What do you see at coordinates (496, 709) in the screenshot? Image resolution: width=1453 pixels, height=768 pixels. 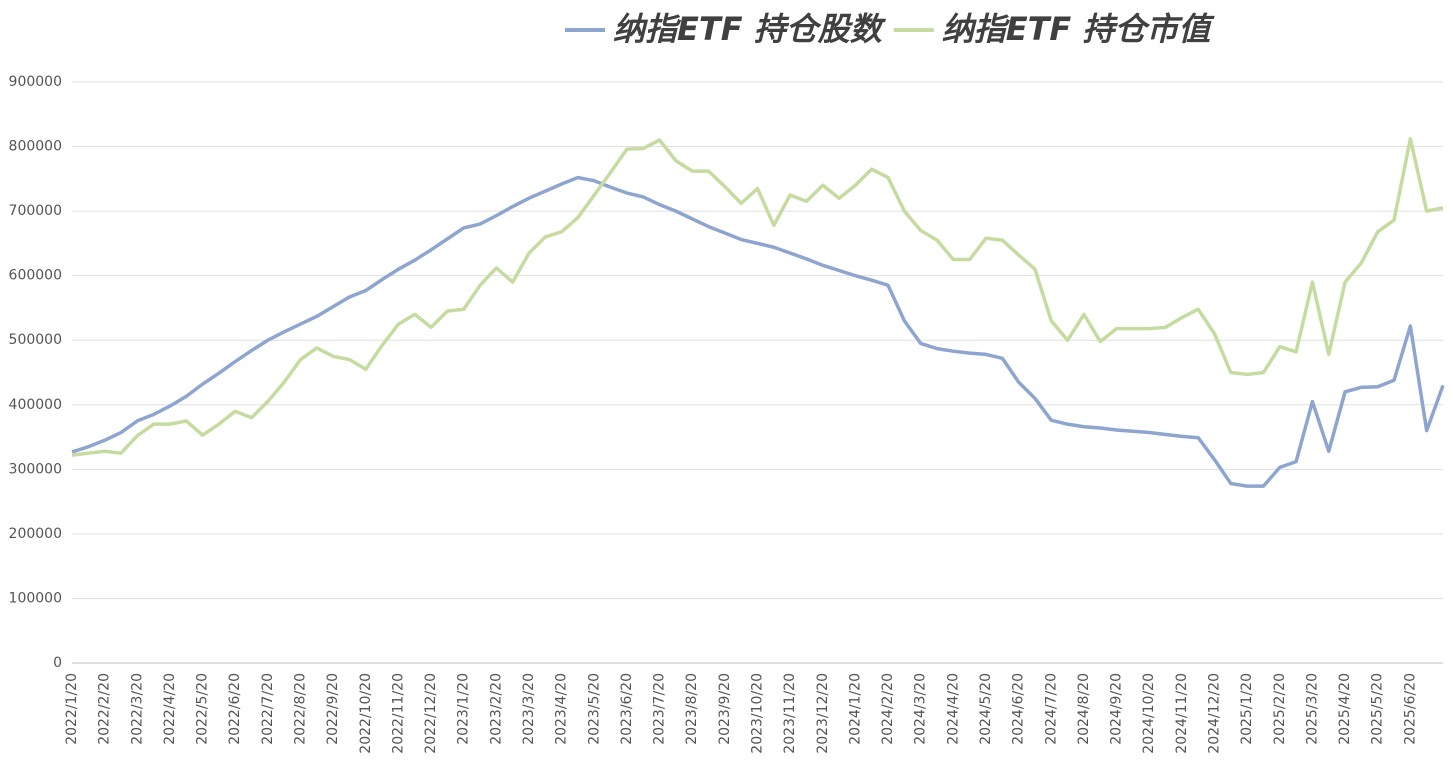 I see `x-tick-label: 2023/2/20` at bounding box center [496, 709].